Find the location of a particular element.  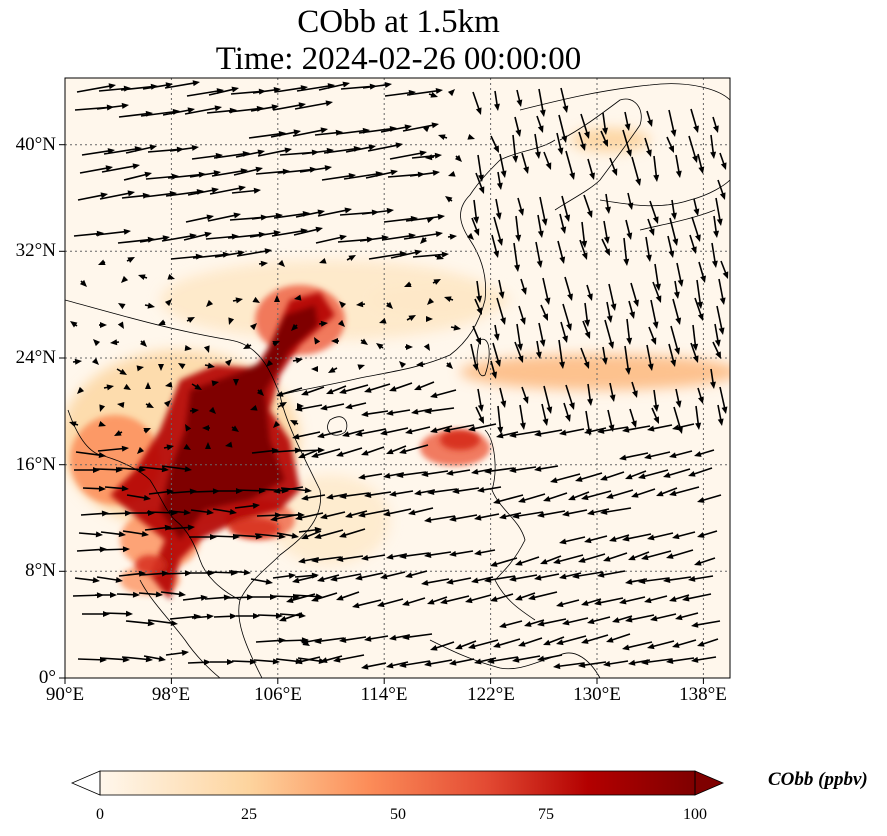

lat-tick-label-8n: 8°N is located at coordinates (40, 570).